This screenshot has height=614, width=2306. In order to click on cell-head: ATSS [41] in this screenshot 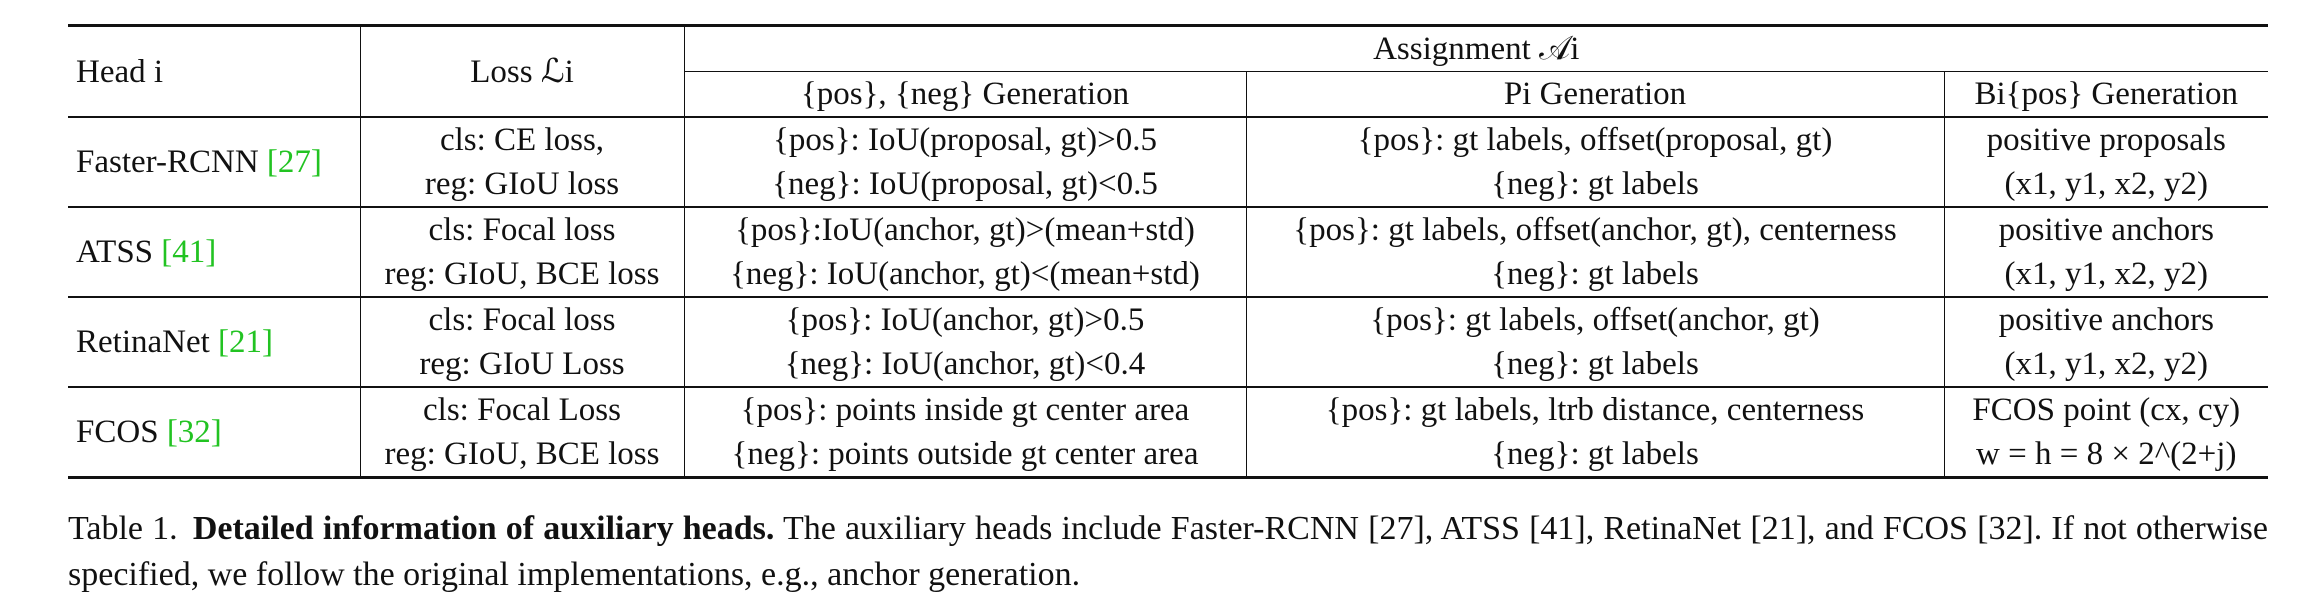, I will do `click(214, 251)`.